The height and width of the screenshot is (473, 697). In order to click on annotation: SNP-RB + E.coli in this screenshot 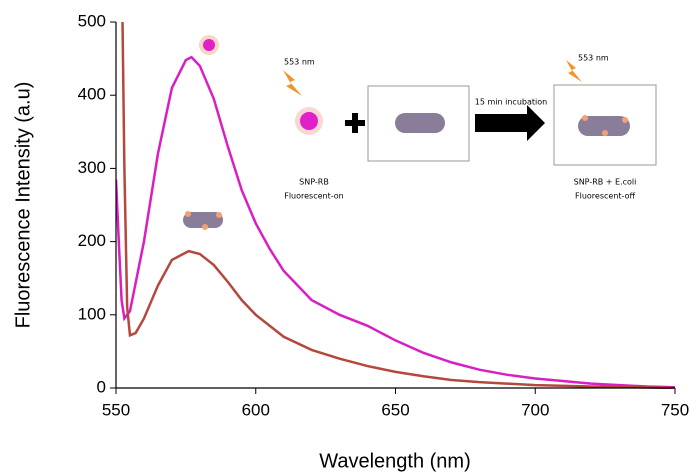, I will do `click(605, 182)`.